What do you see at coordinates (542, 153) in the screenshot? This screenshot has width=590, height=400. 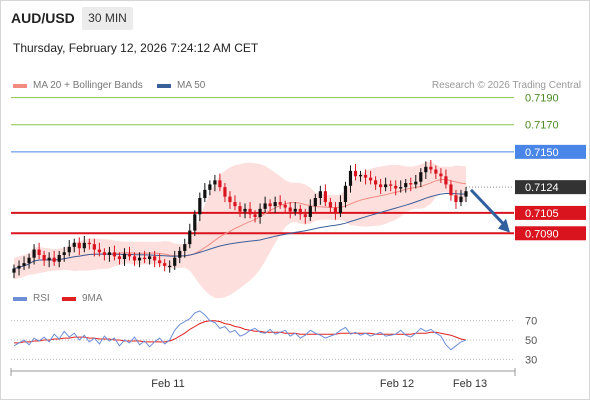 I see `level-label-pivot: 0.7150` at bounding box center [542, 153].